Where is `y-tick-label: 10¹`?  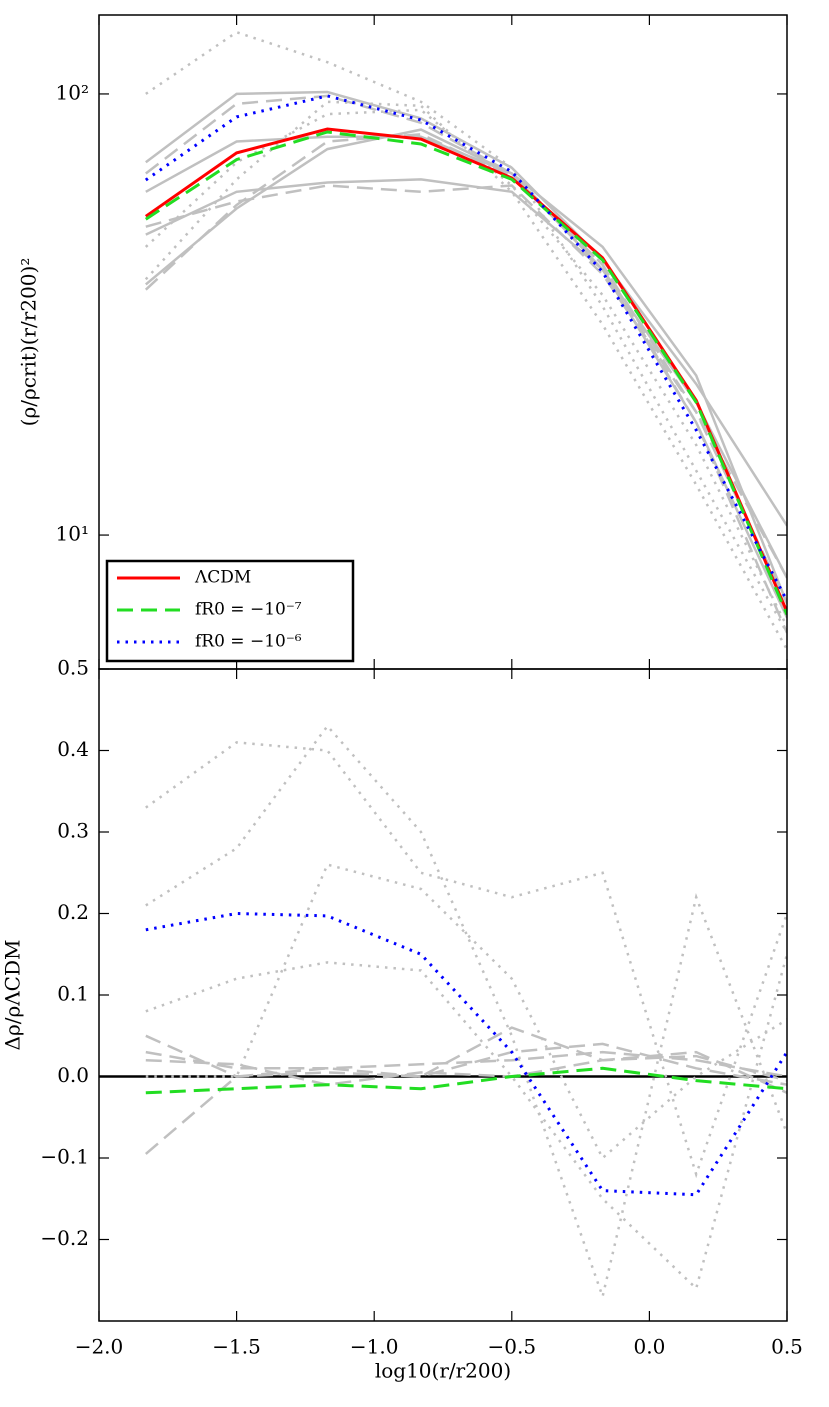 y-tick-label: 10¹ is located at coordinates (72, 534).